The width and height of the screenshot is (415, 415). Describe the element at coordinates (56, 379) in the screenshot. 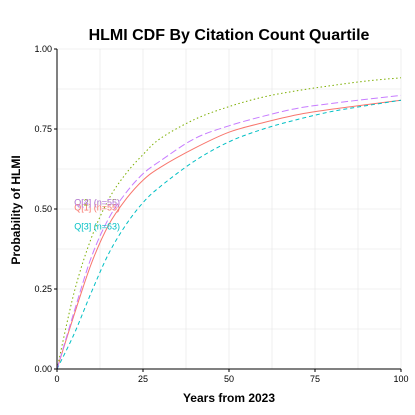

I see `x-tick-label: 0` at that location.